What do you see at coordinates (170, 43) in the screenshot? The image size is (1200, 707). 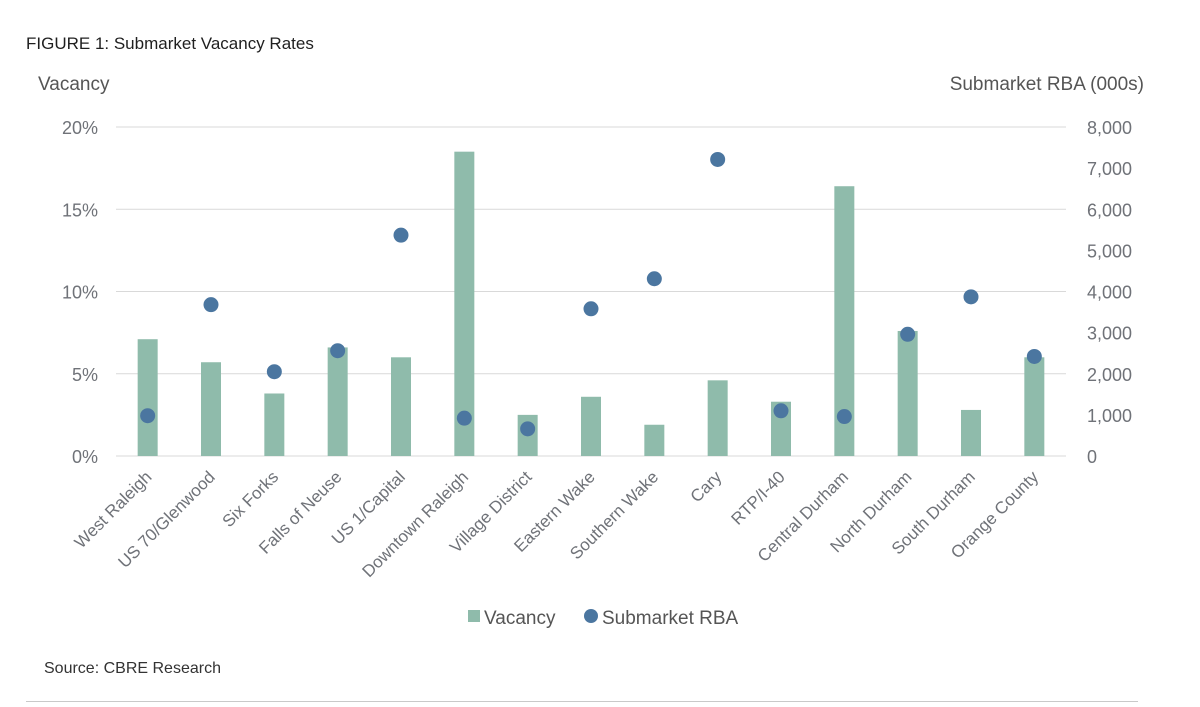 I see `figure-title: FIGURE 1: Submarket Vacancy Rates` at bounding box center [170, 43].